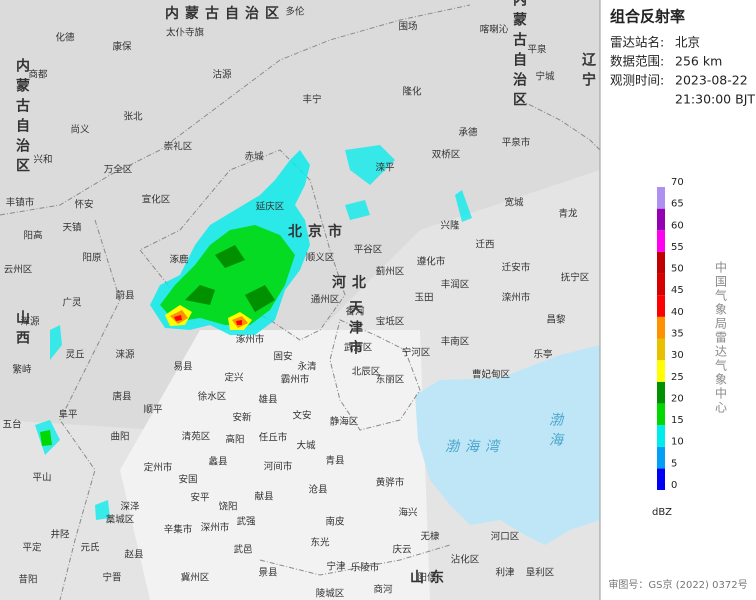  What do you see at coordinates (307, 367) in the screenshot?
I see `place-label: 永清` at bounding box center [307, 367].